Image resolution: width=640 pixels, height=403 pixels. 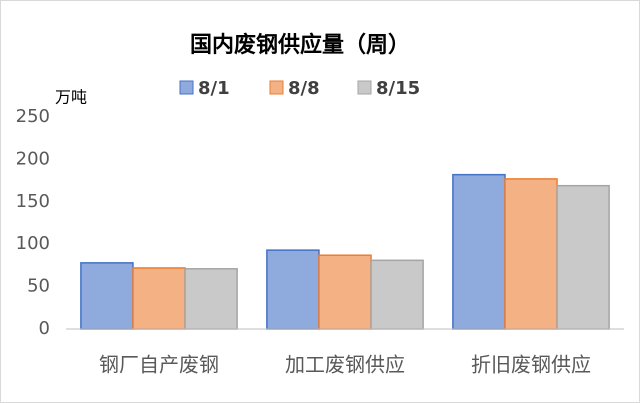 I want to click on legend-label: 8/1, so click(x=214, y=88).